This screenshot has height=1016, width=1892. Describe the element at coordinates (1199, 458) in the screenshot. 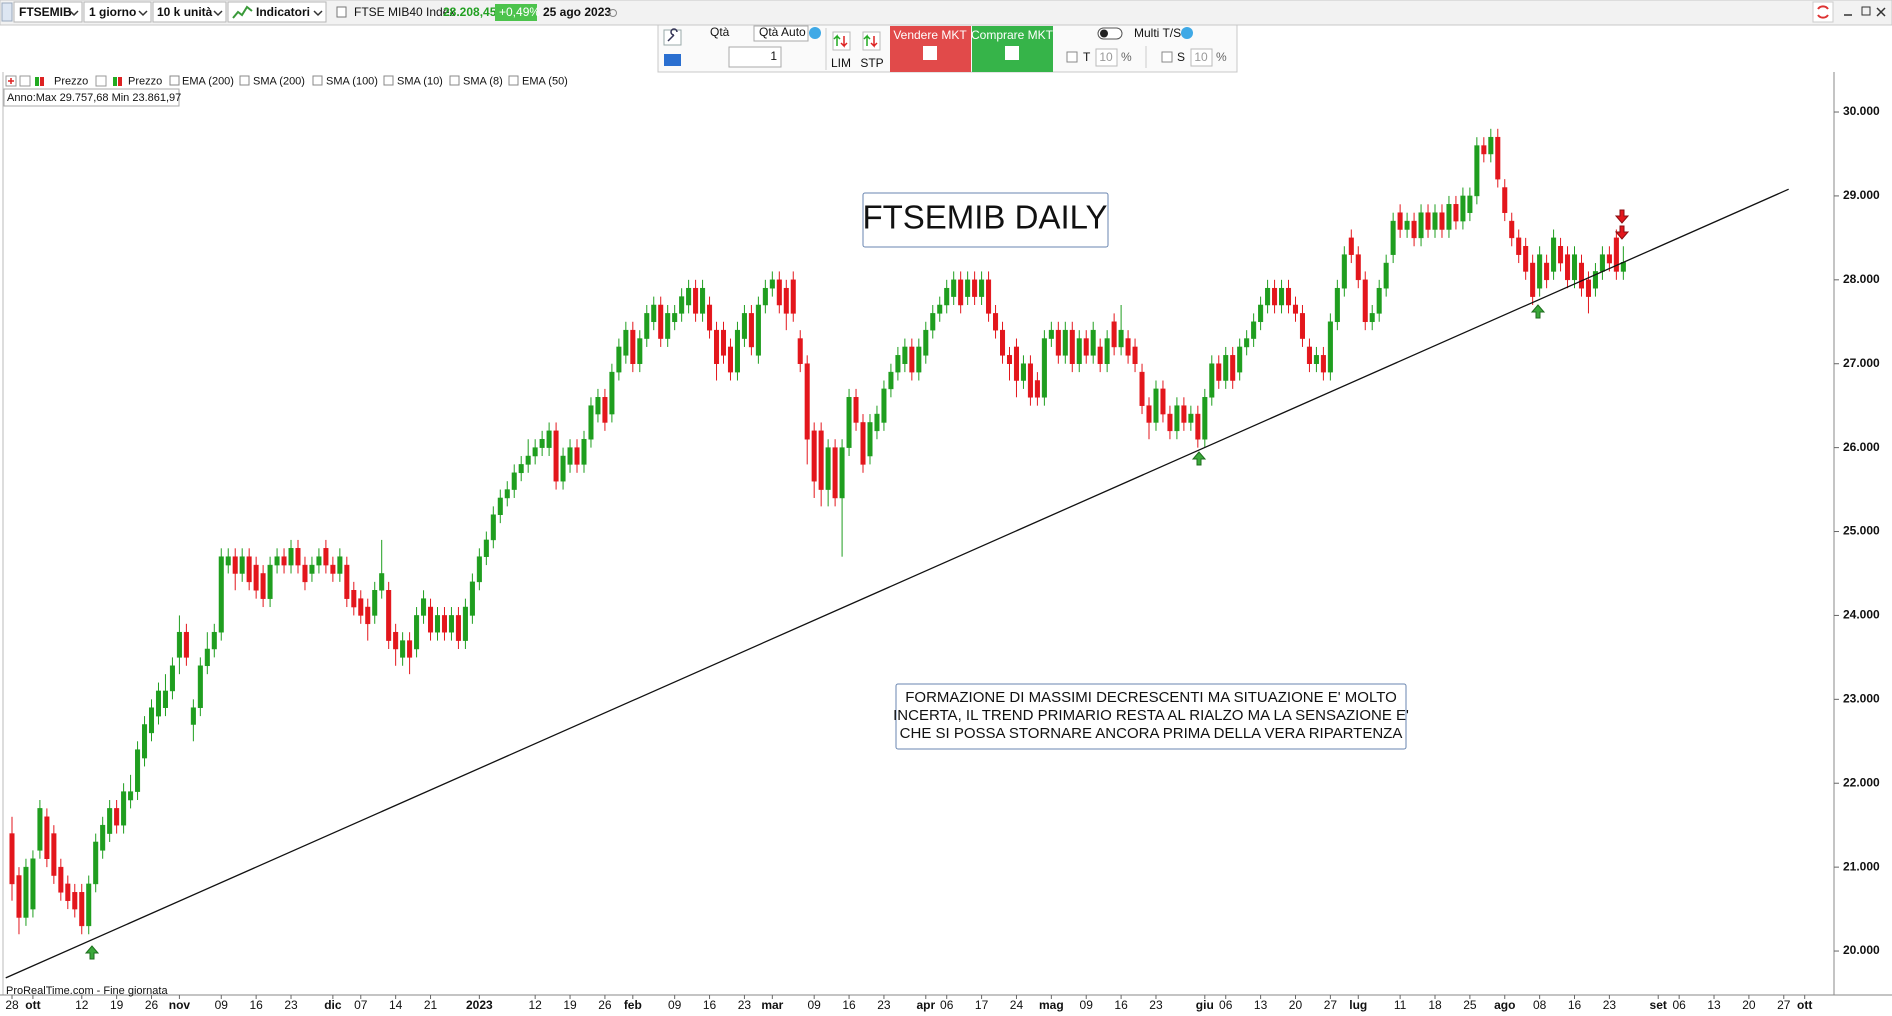

I see `buy-signal-arrow` at that location.